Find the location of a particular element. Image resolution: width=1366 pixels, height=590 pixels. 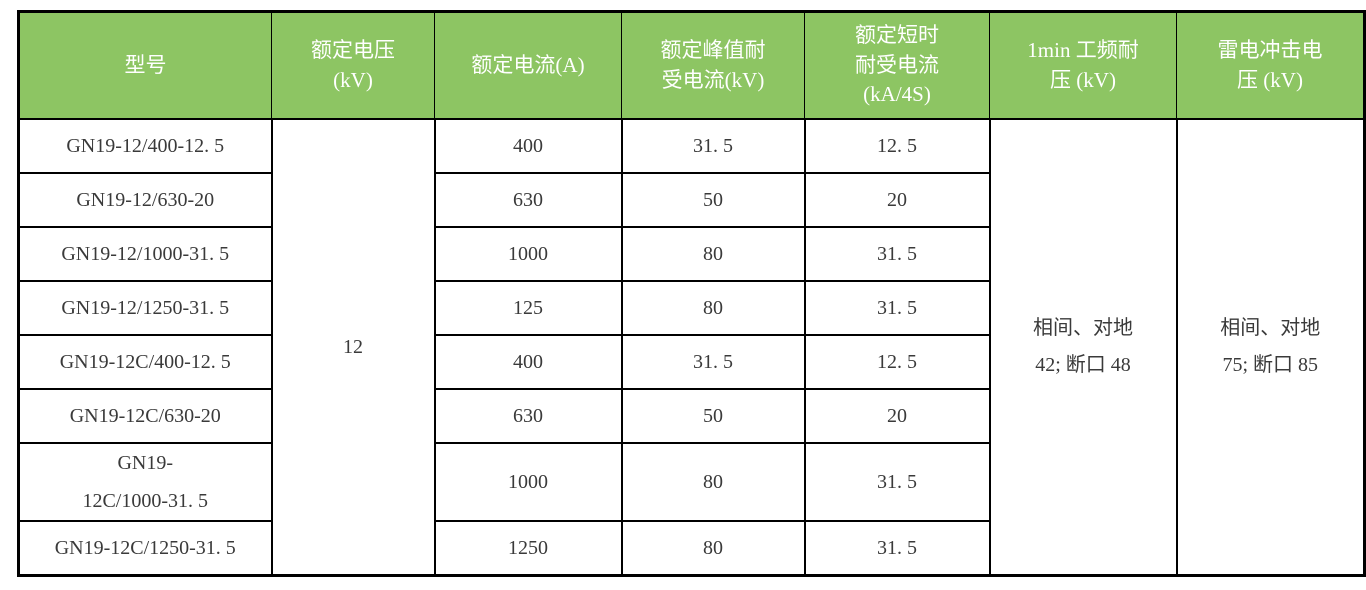

table-row: GN19-12C/1250-31. 5 1250 80 31. 5 is located at coordinates (691, 548).